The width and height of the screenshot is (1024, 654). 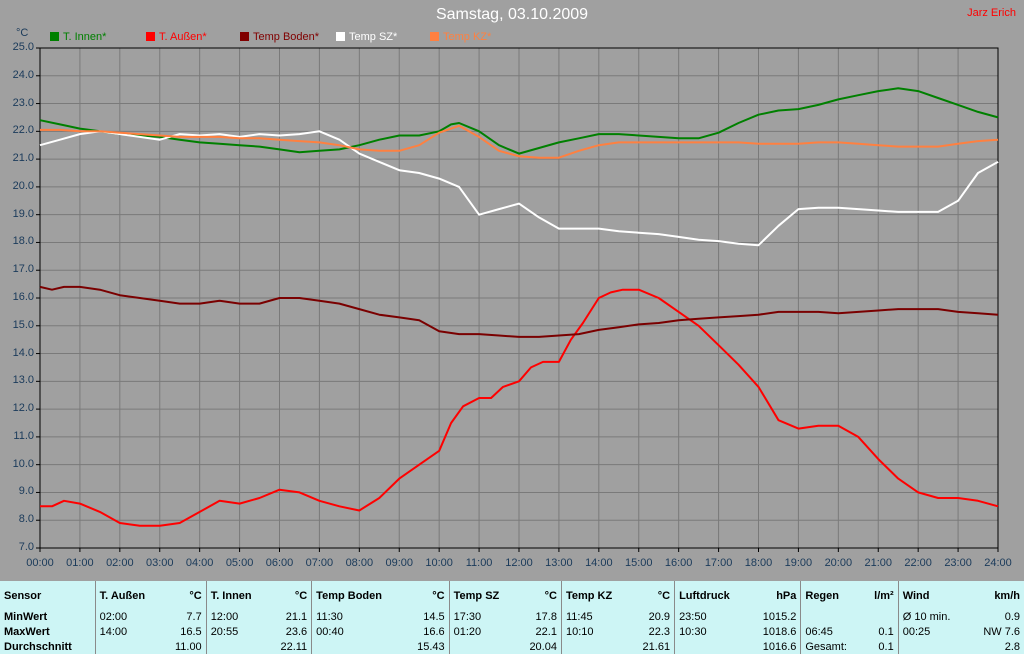 I want to click on x-tick-label: 14:00, so click(x=599, y=563).